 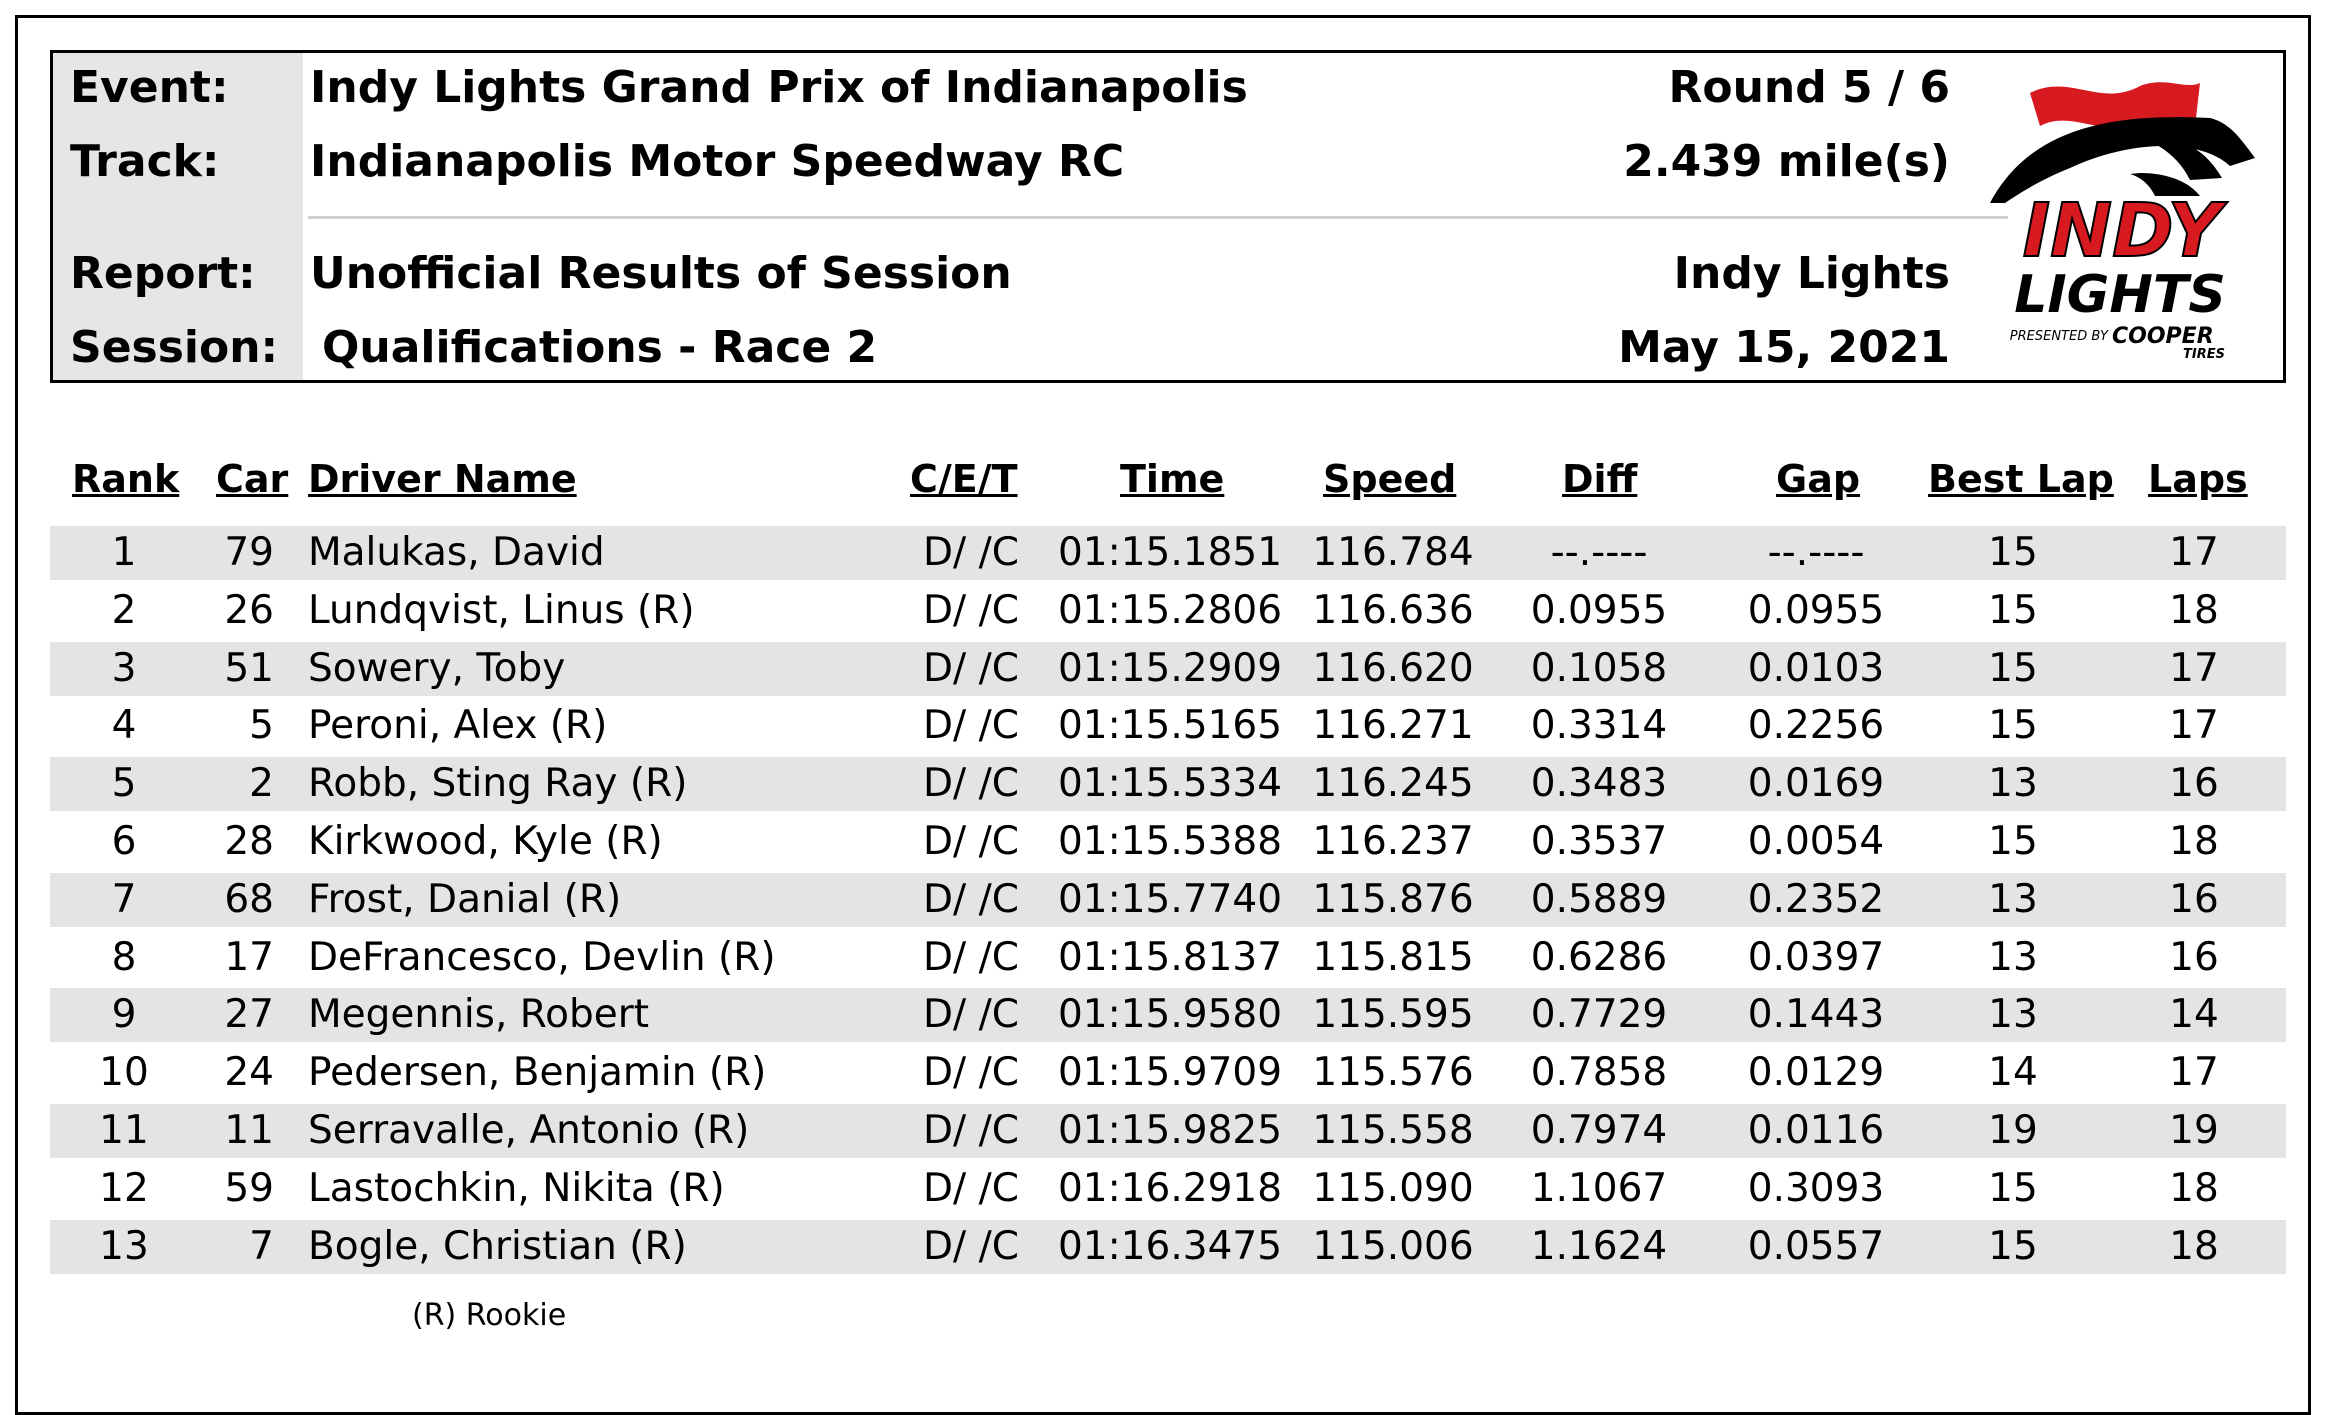 What do you see at coordinates (249, 1072) in the screenshot?
I see `cell-car: 24` at bounding box center [249, 1072].